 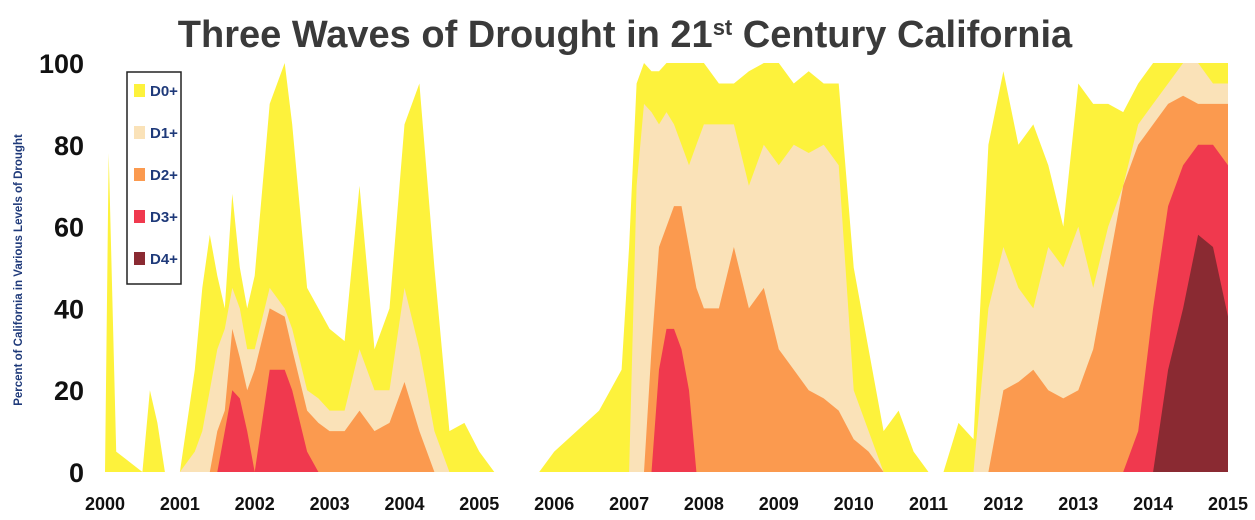 I want to click on x-tick-label: 2004, so click(x=404, y=504).